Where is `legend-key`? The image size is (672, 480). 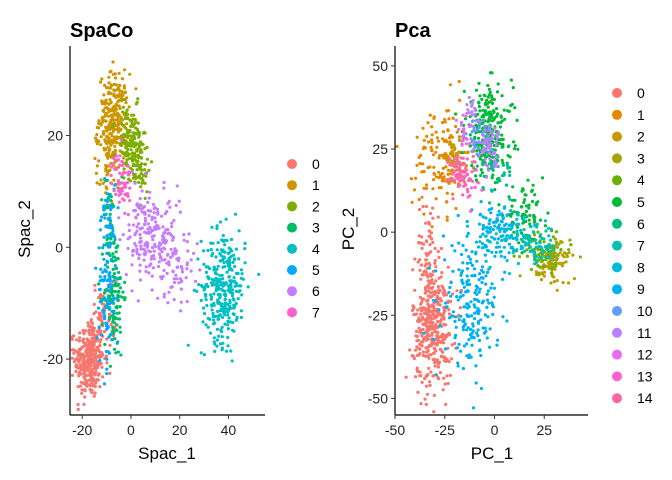
legend-key is located at coordinates (617, 180).